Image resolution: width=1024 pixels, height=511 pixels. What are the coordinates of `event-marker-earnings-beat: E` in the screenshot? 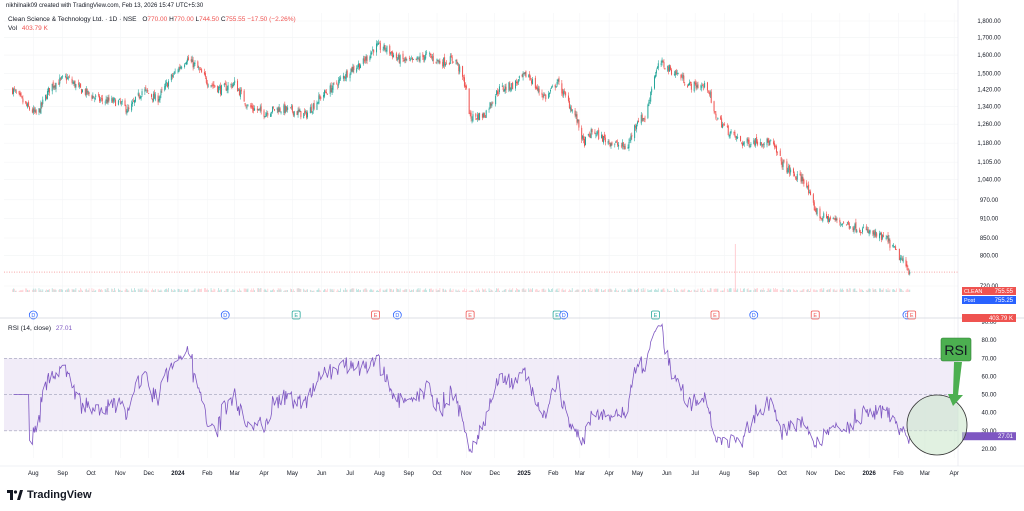 It's located at (655, 315).